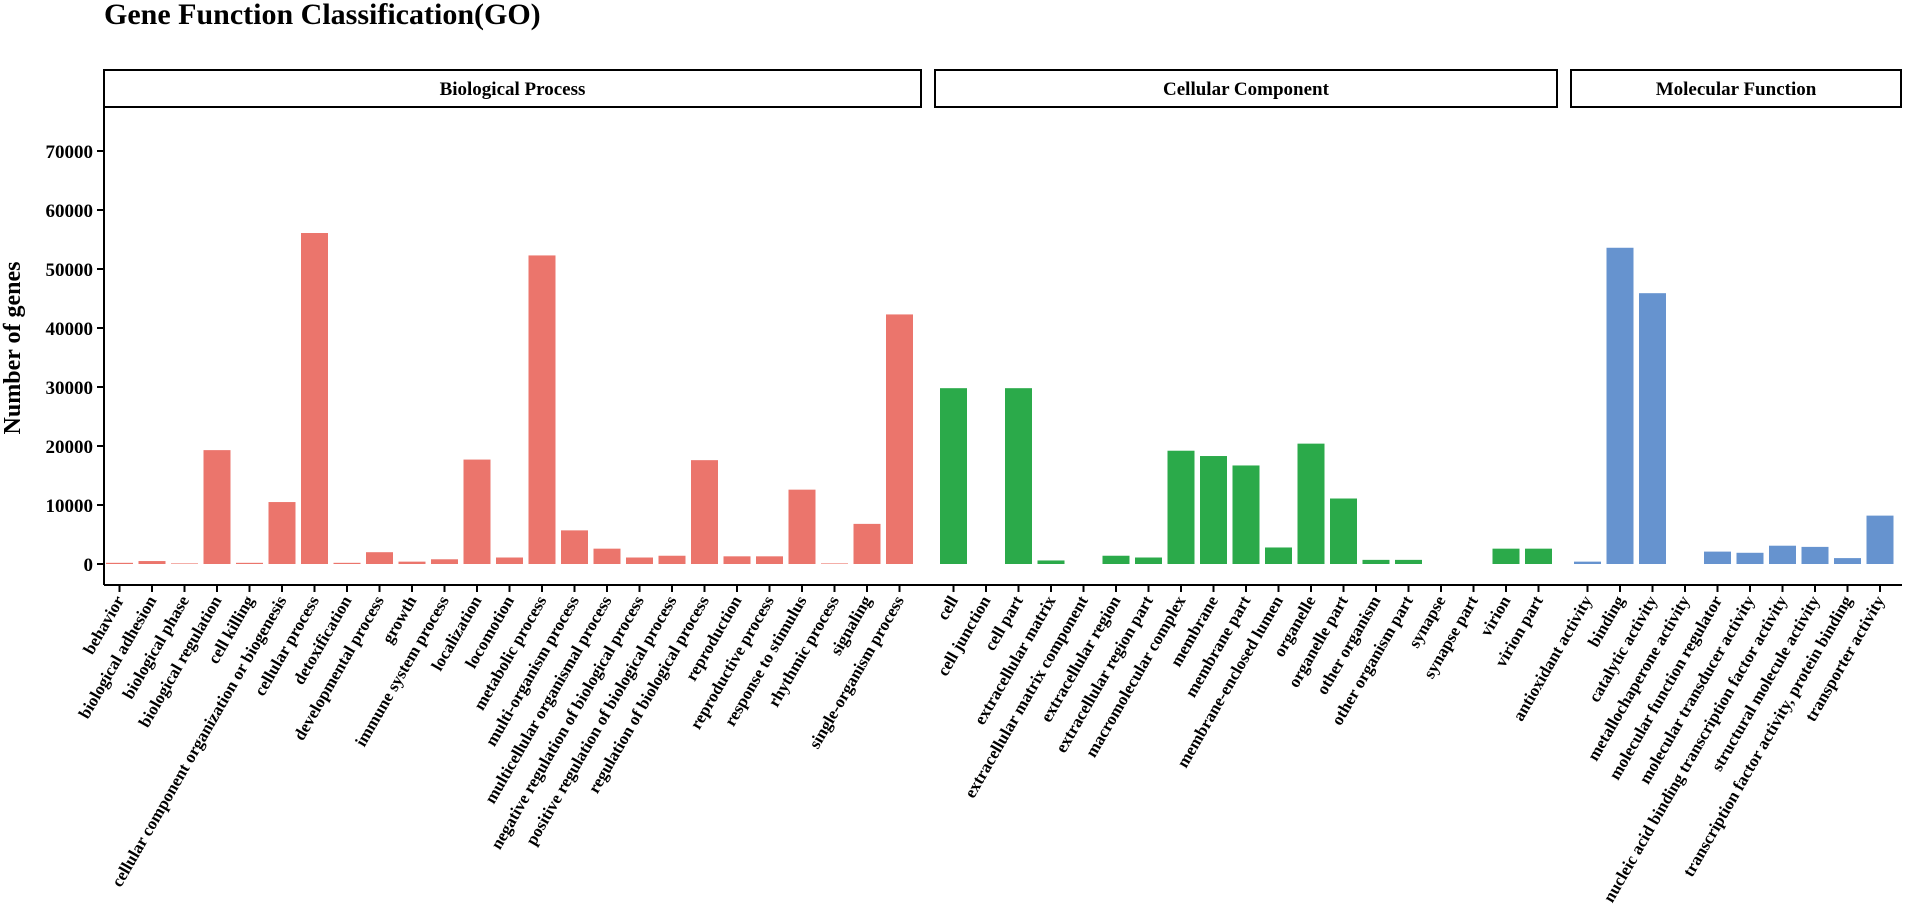 The height and width of the screenshot is (923, 1905). I want to click on bar-regulation-of-biological-process, so click(704, 512).